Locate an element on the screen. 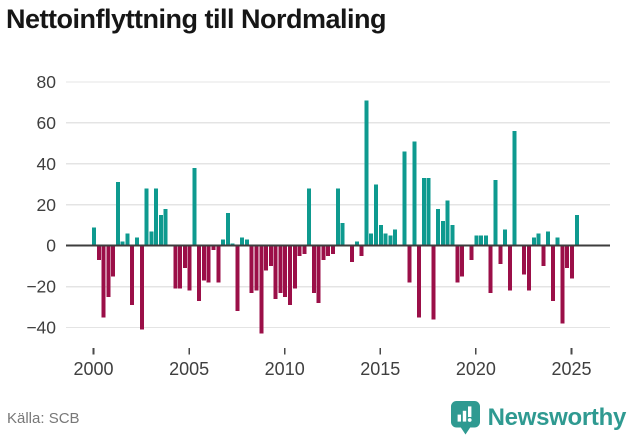 The image size is (631, 439). y-axis-label: −20 is located at coordinates (41, 287).